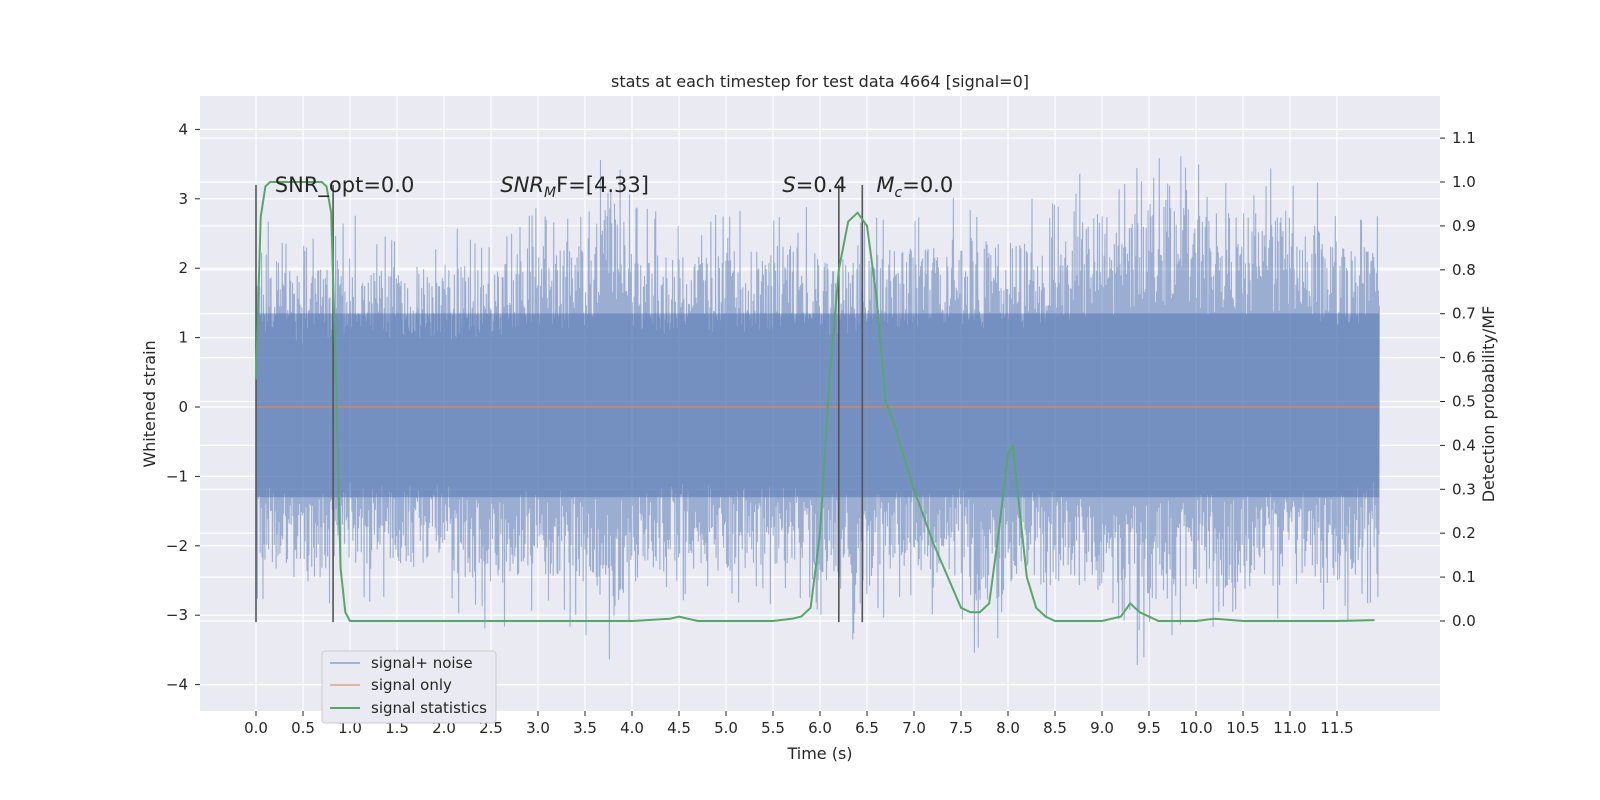 This screenshot has height=800, width=1600. I want to click on y-tick-label: −3, so click(177, 615).